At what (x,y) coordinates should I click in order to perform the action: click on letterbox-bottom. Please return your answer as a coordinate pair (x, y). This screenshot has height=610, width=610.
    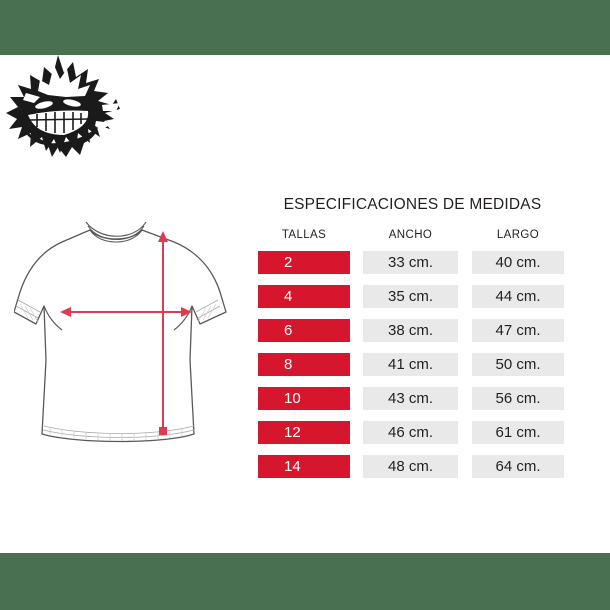
    Looking at the image, I should click on (305, 581).